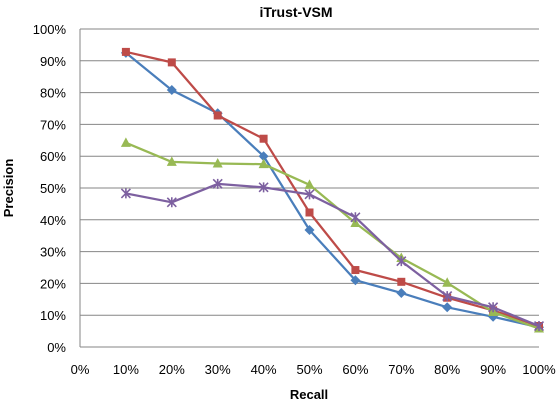 This screenshot has width=560, height=407. Describe the element at coordinates (539, 369) in the screenshot. I see `x-tick-label: 100%` at that location.